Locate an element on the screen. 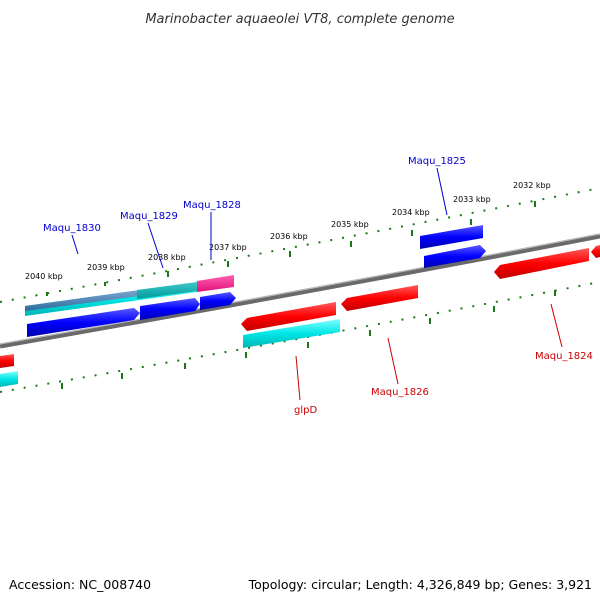 The height and width of the screenshot is (600, 600). gene-label-maqu-1829: Maqu_1829 is located at coordinates (149, 216).